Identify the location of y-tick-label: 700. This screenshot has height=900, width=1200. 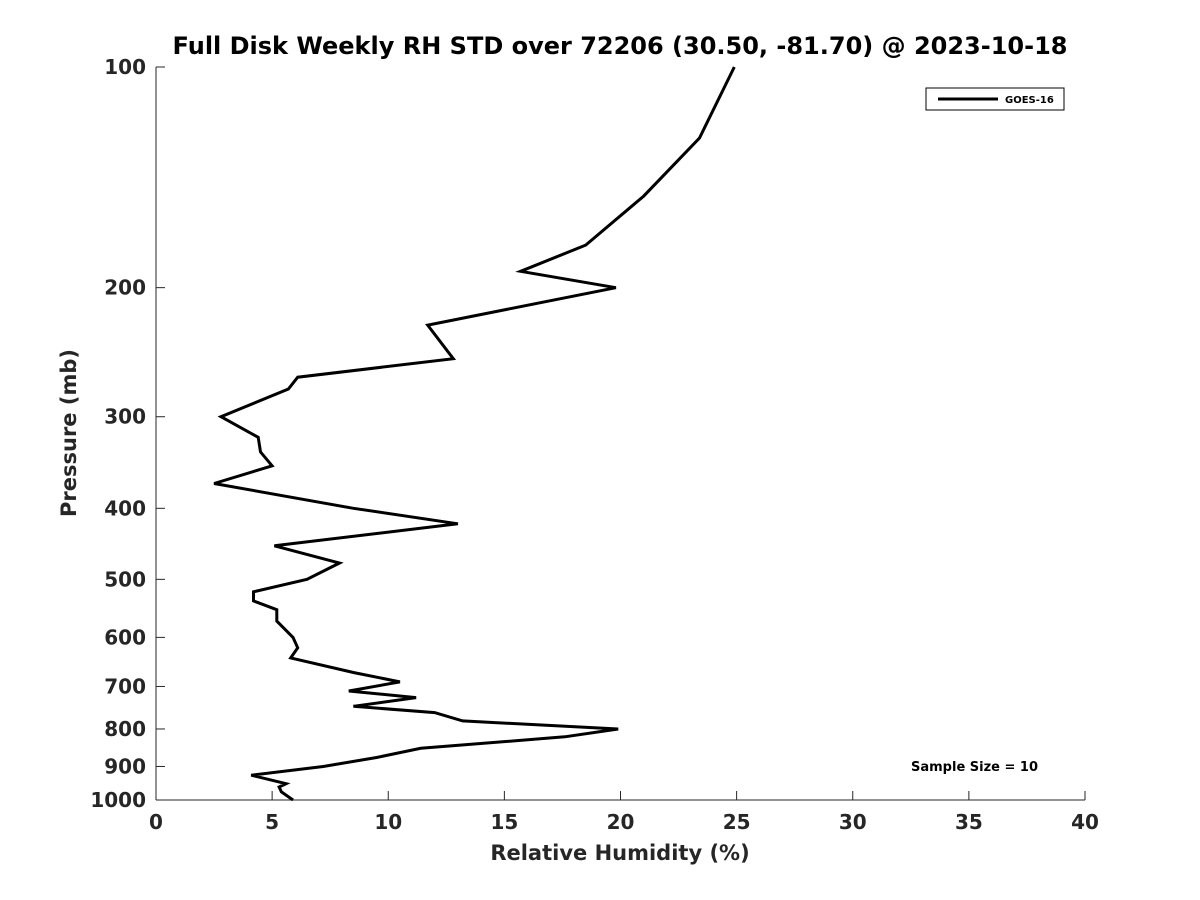
(125, 686).